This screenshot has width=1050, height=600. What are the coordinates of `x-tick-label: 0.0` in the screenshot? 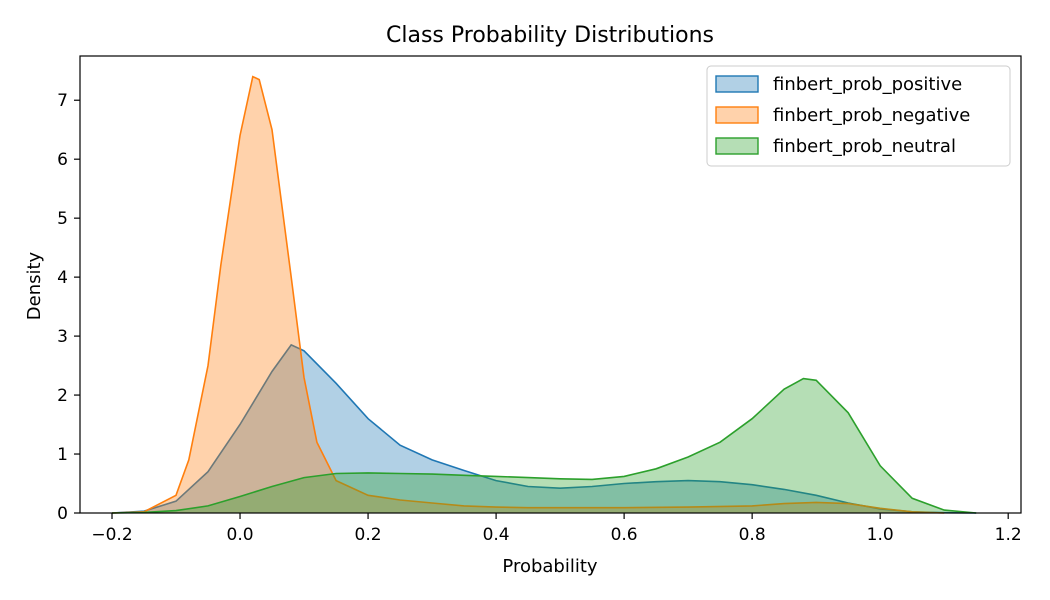 It's located at (240, 535).